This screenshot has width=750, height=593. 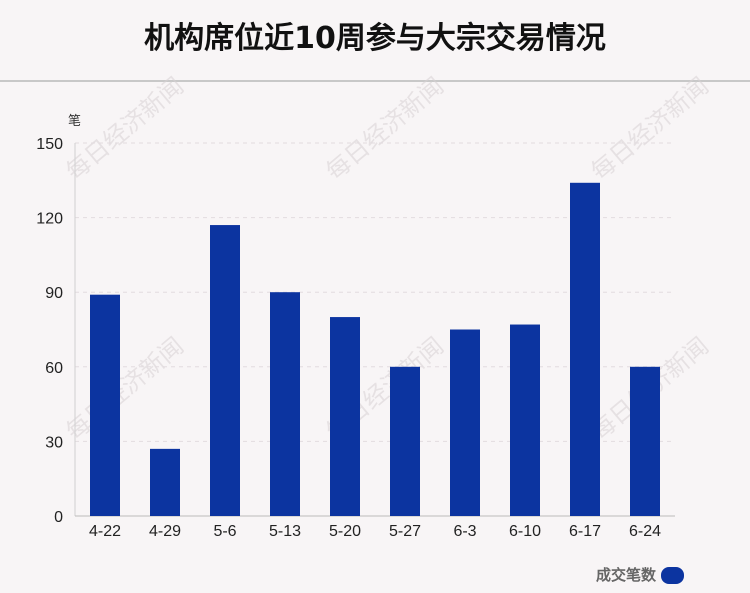 I want to click on y-tick-label: 120, so click(x=49, y=219).